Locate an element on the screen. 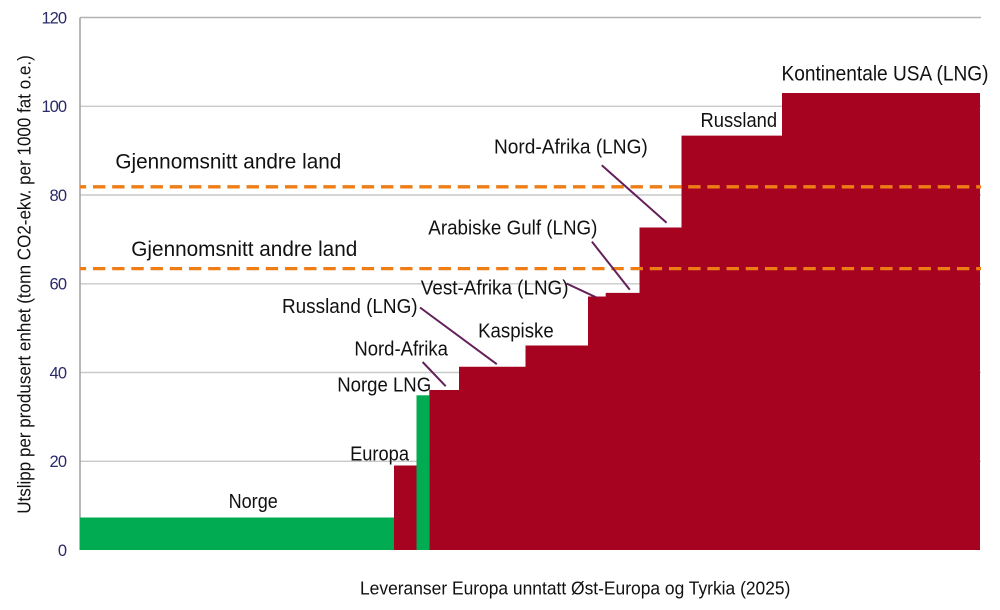  svg-text: Russland is located at coordinates (739, 121).